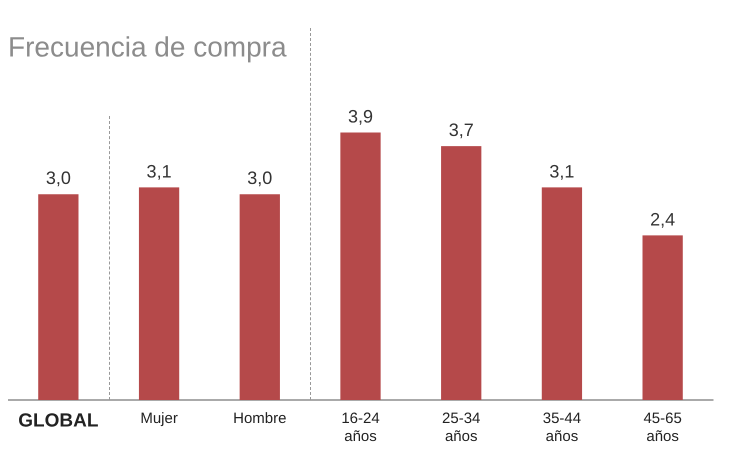  What do you see at coordinates (662, 428) in the screenshot?
I see `x-tick-label: 45-65 años` at bounding box center [662, 428].